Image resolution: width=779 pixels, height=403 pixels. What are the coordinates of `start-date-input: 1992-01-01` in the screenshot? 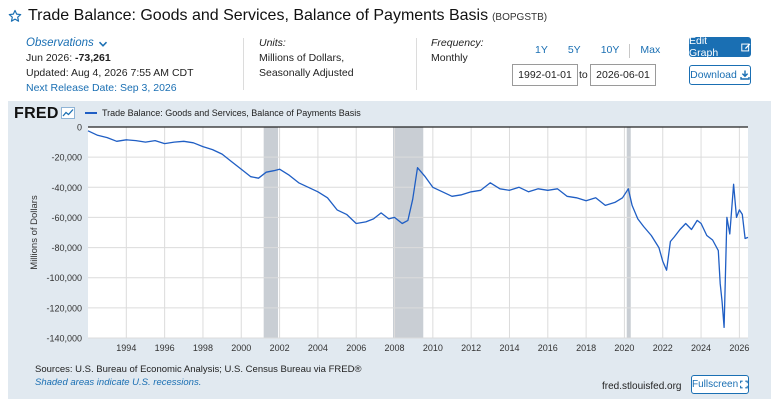 It's located at (545, 75).